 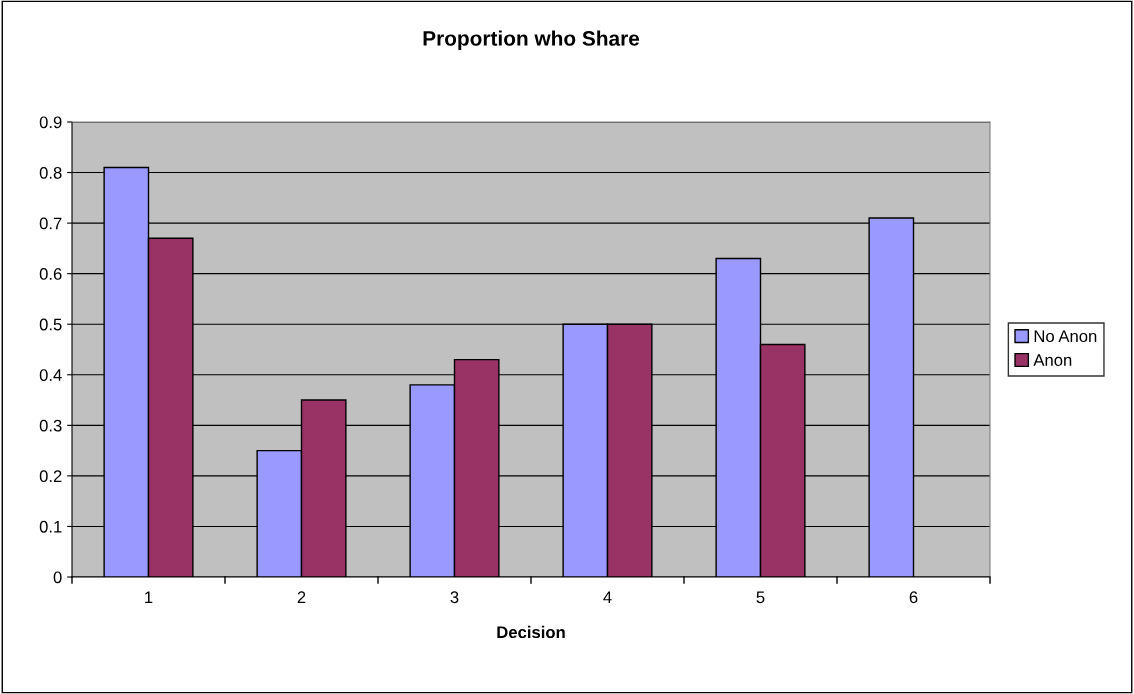 What do you see at coordinates (57, 577) in the screenshot?
I see `y-tick-label: 0` at bounding box center [57, 577].